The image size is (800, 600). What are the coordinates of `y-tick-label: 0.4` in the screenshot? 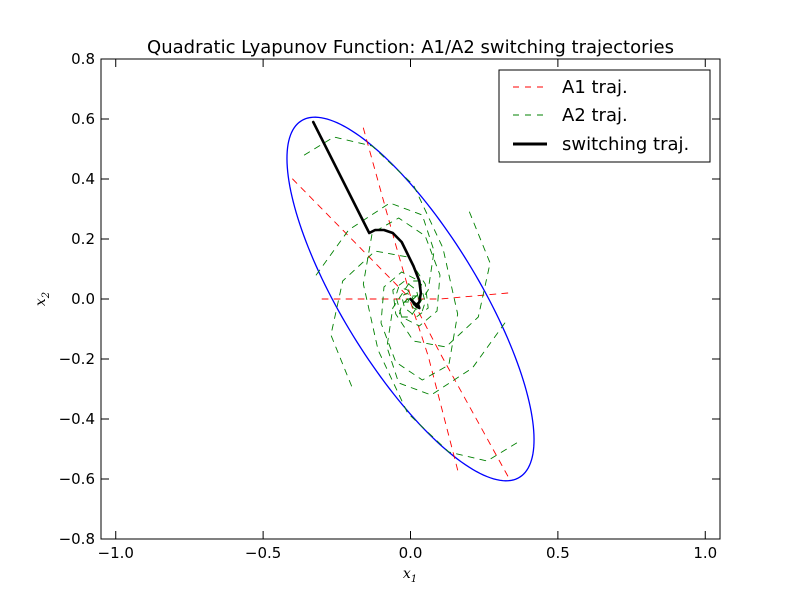 It's located at (83, 179).